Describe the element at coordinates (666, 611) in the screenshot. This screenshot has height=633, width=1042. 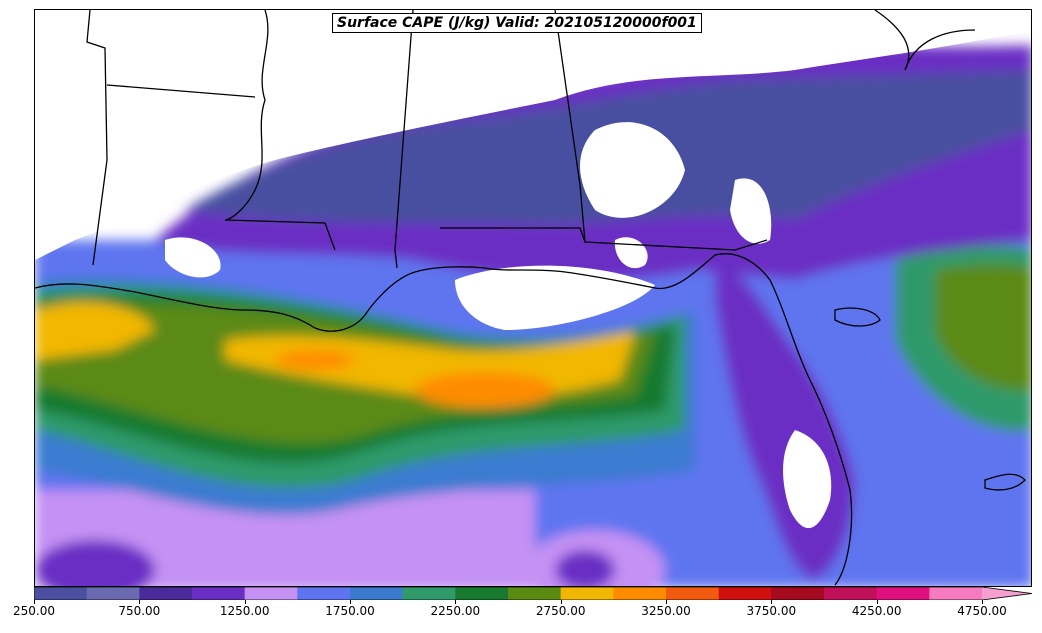
I see `colorbar-tick-label: 3250.00` at that location.